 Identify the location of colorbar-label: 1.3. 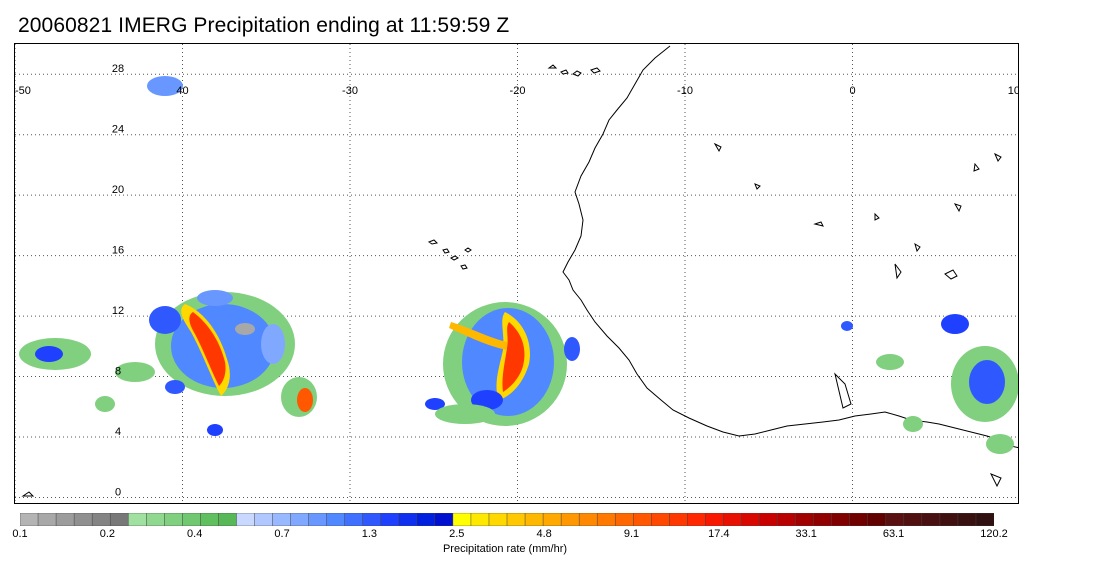
(369, 534).